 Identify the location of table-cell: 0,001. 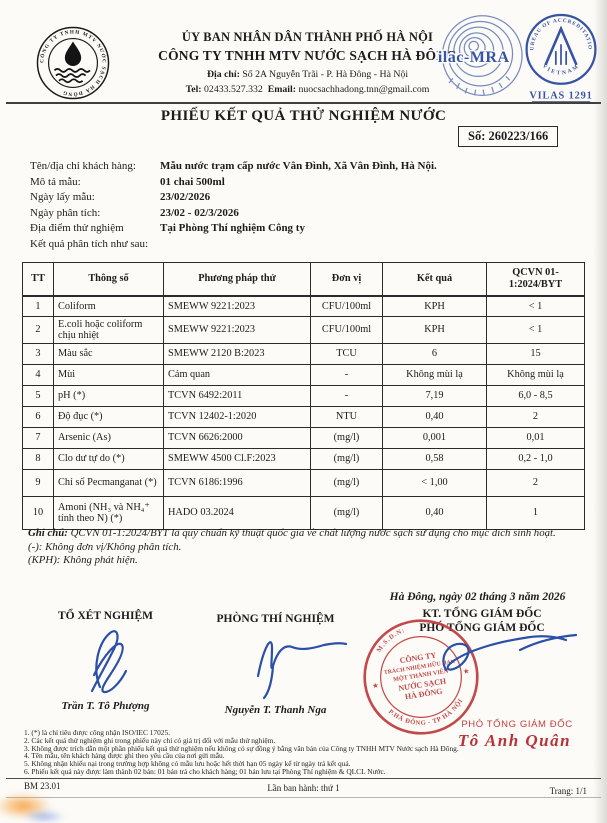
(434, 437).